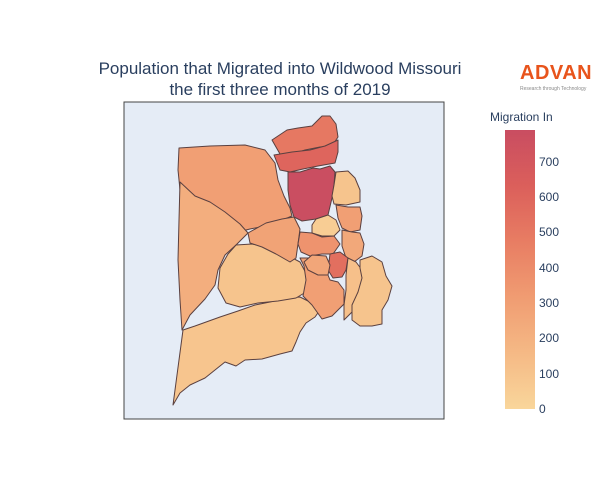 Image resolution: width=600 pixels, height=500 pixels. I want to click on region-far-east, so click(372, 291).